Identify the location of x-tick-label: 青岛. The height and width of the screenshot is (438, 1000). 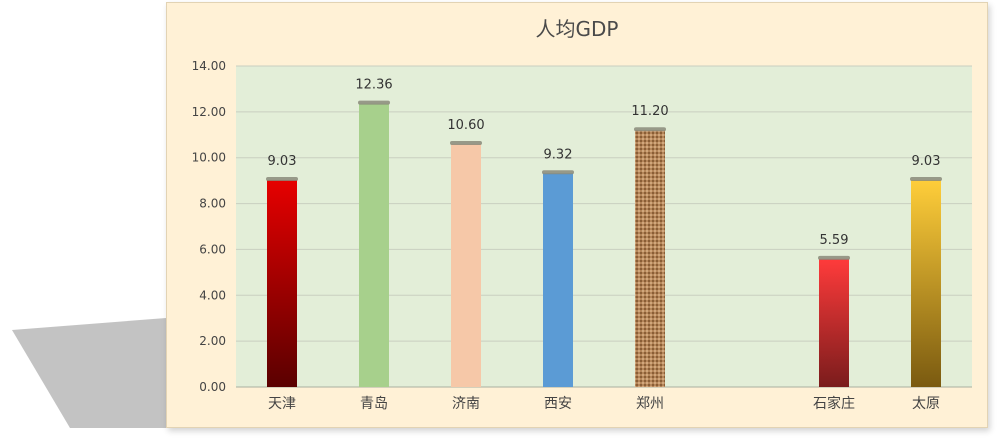
(374, 404).